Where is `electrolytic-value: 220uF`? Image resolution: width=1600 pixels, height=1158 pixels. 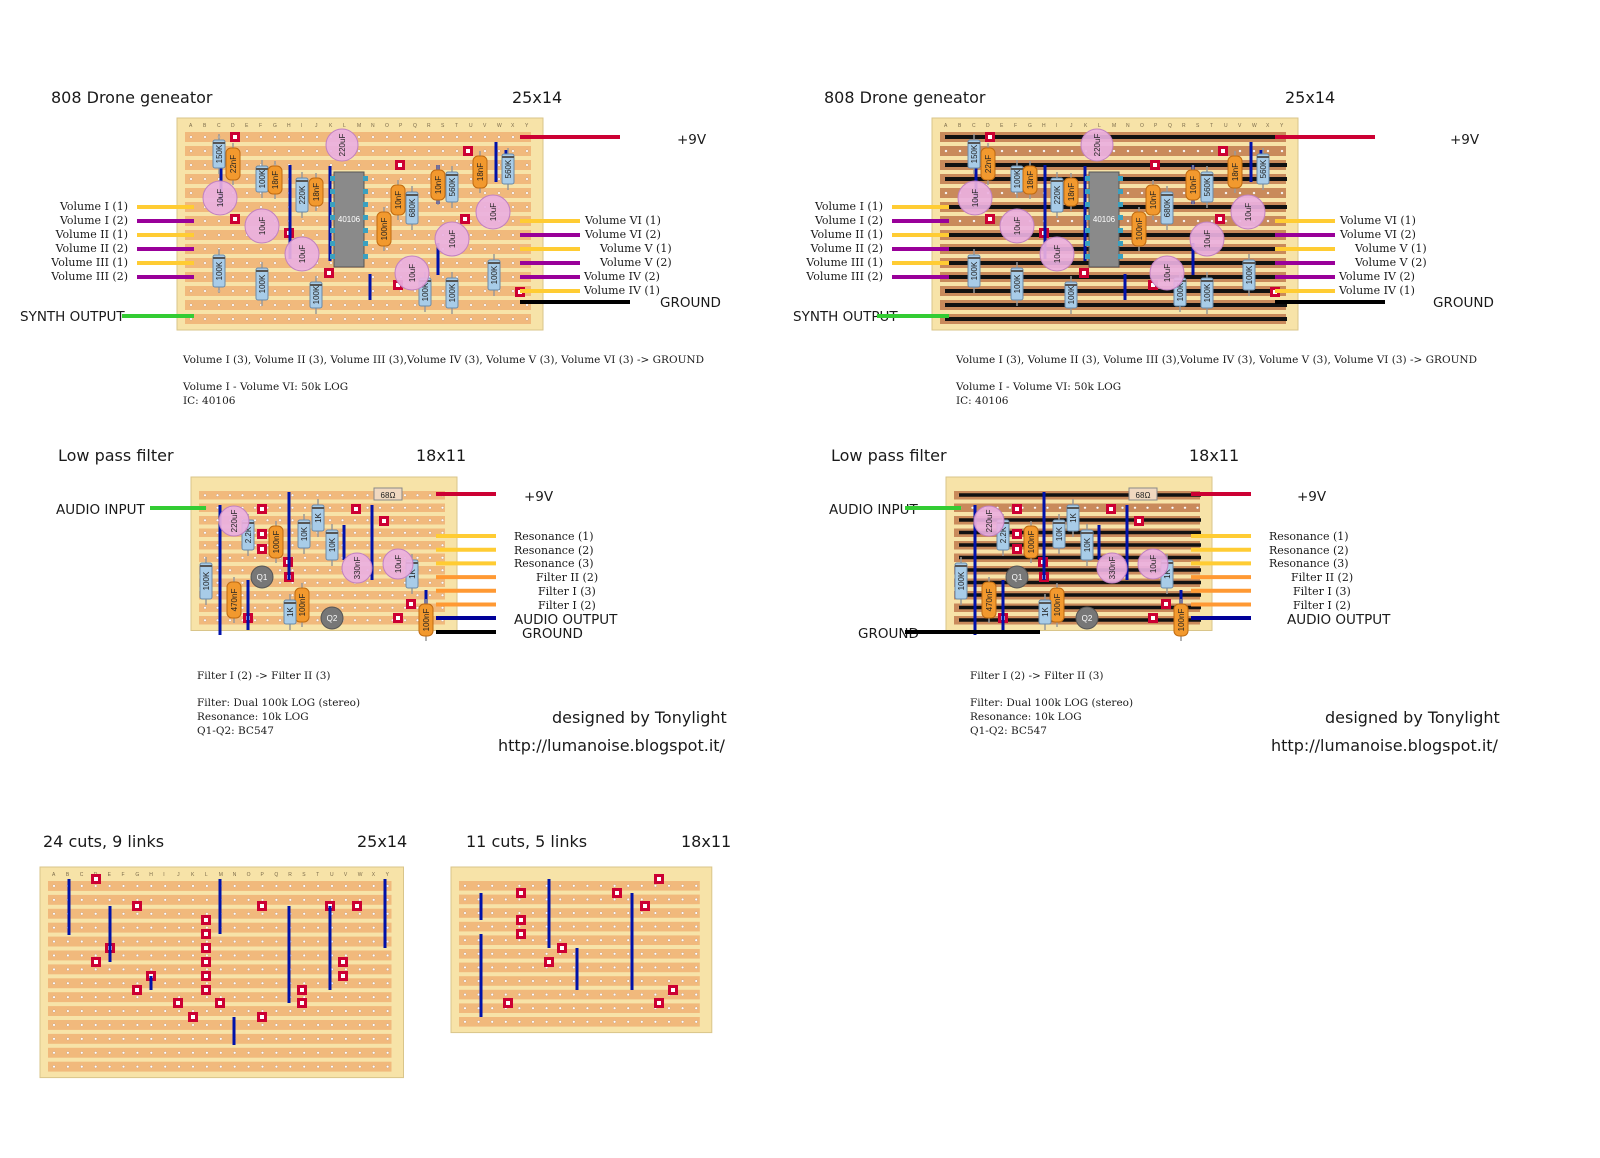
electrolytic-value: 220uF is located at coordinates (234, 521).